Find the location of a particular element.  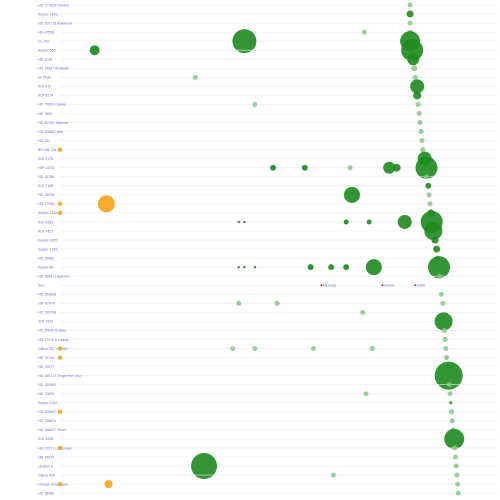

row-label: Kepler-80 is located at coordinates (46, 267).